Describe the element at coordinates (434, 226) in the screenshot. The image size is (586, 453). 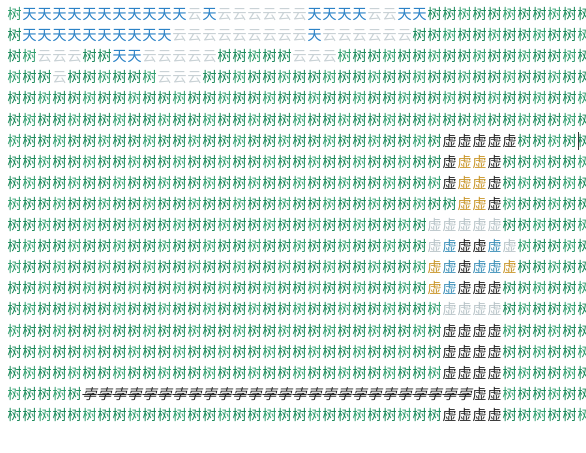
I see `void-tile-faded: 虚` at that location.